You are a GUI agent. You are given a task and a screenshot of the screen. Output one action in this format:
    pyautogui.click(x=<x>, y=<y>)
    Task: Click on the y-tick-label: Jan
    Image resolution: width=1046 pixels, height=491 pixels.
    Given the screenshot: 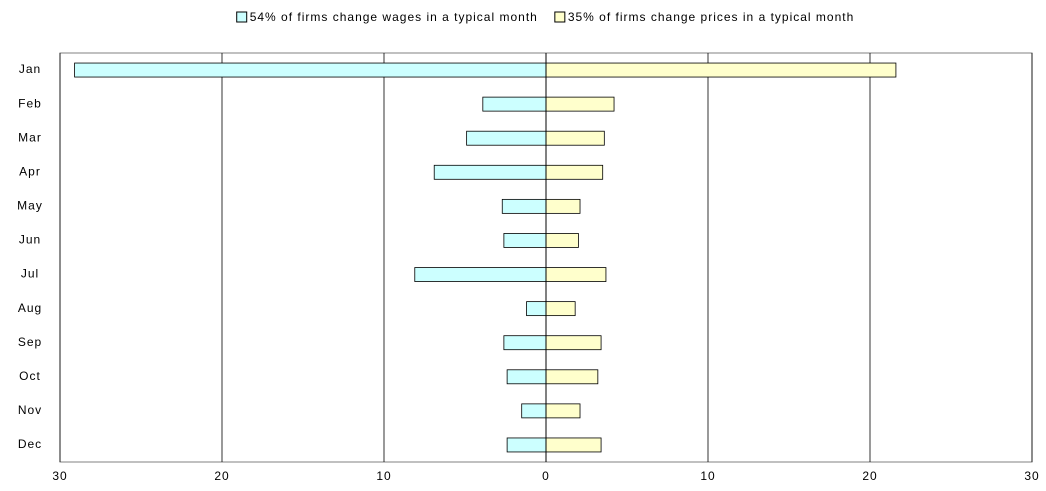 What is the action you would take?
    pyautogui.click(x=30, y=69)
    